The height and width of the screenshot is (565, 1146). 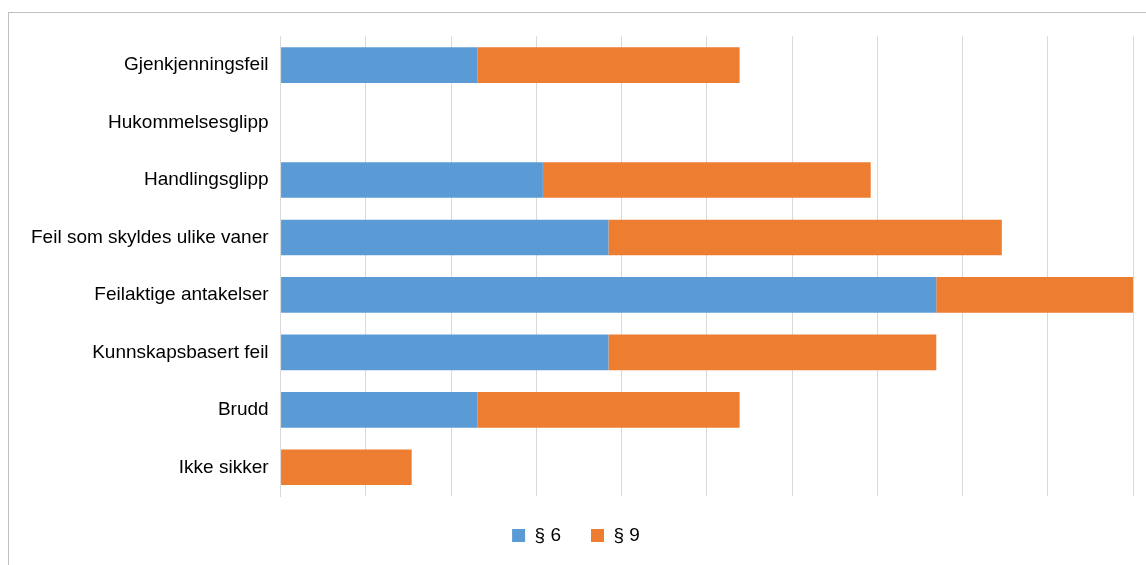 I want to click on y-tick-label: Kunnskapsbasert feil, so click(x=180, y=351).